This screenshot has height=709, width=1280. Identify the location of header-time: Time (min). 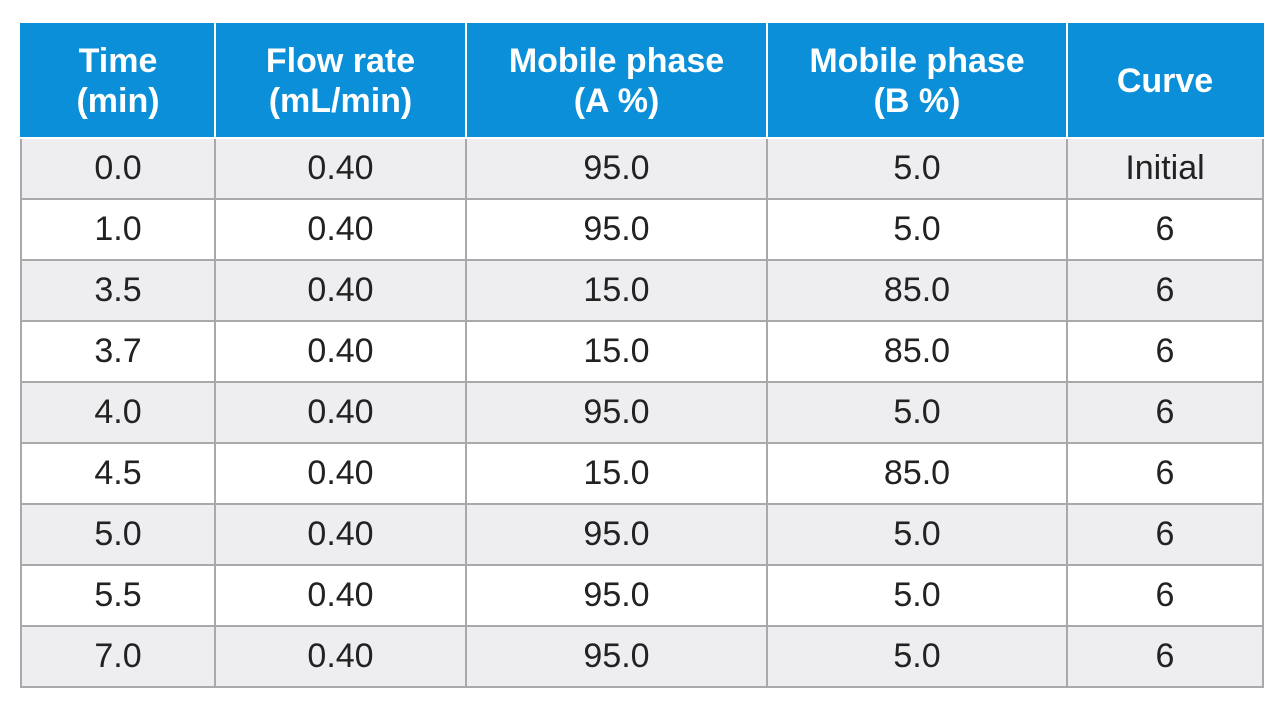
(118, 81).